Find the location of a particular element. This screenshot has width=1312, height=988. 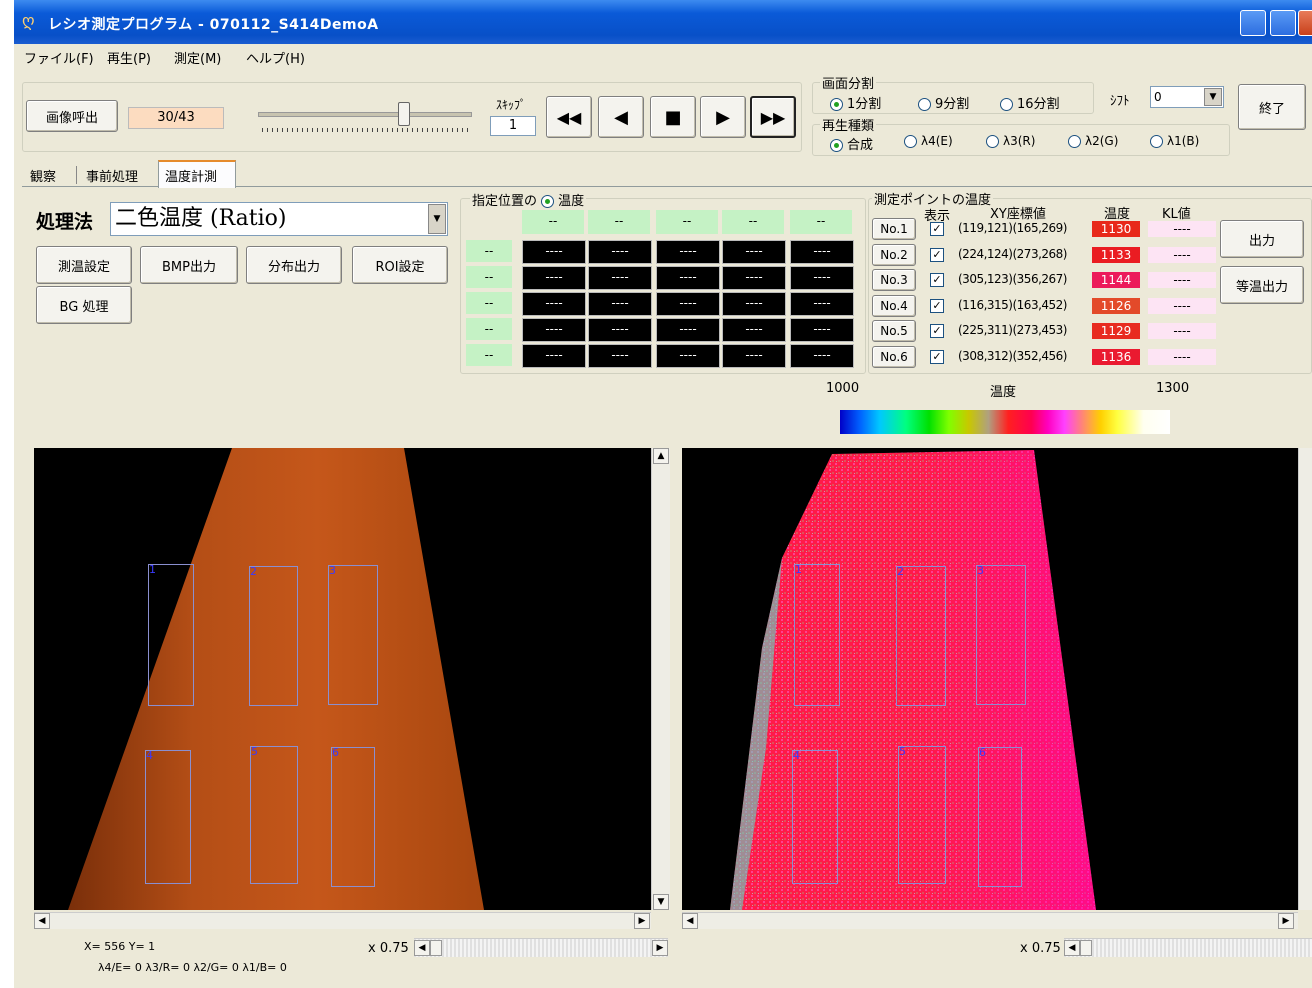

isothermal-output-button: 等温出力 is located at coordinates (1262, 285).